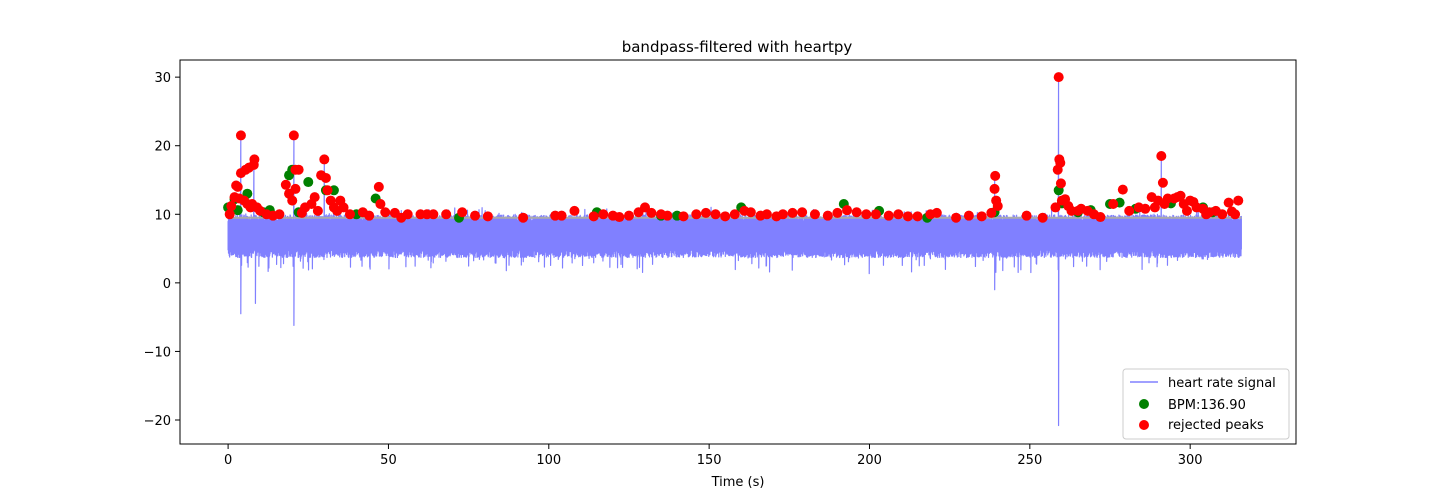 The width and height of the screenshot is (1440, 500). I want to click on y-axis: −20 −10 0 10 20 30, so click(162, 250).